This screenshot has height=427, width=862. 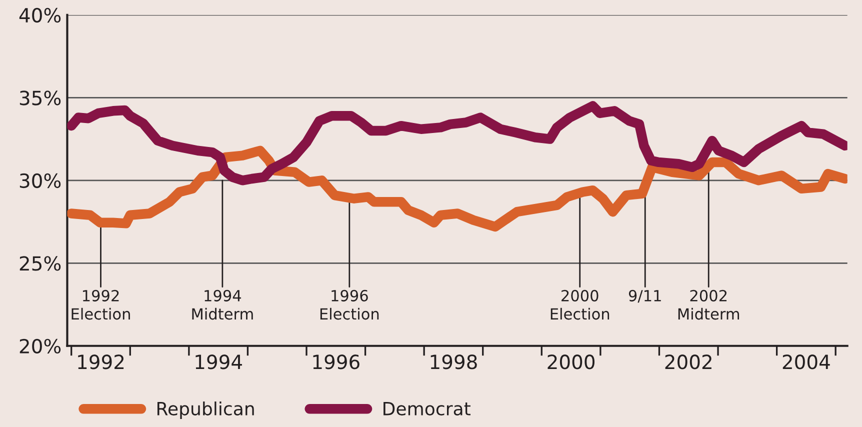 What do you see at coordinates (336, 362) in the screenshot?
I see `x-tick-label: 1996` at bounding box center [336, 362].